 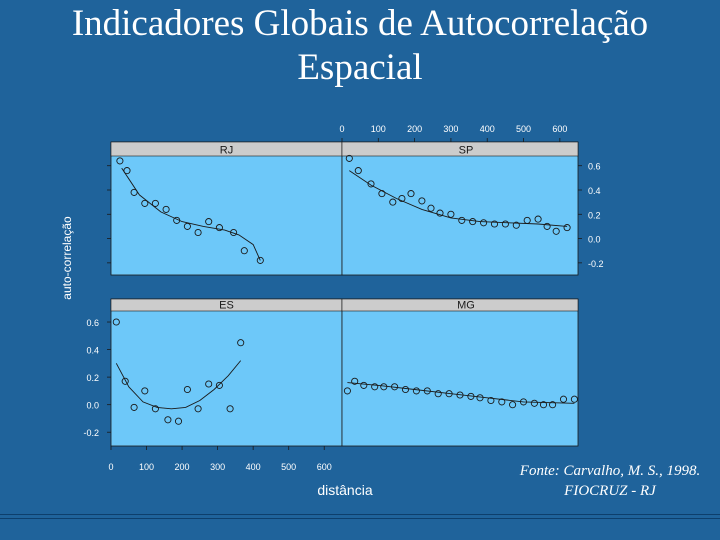 I want to click on y-tick-label-left: 0.4, so click(x=92, y=351).